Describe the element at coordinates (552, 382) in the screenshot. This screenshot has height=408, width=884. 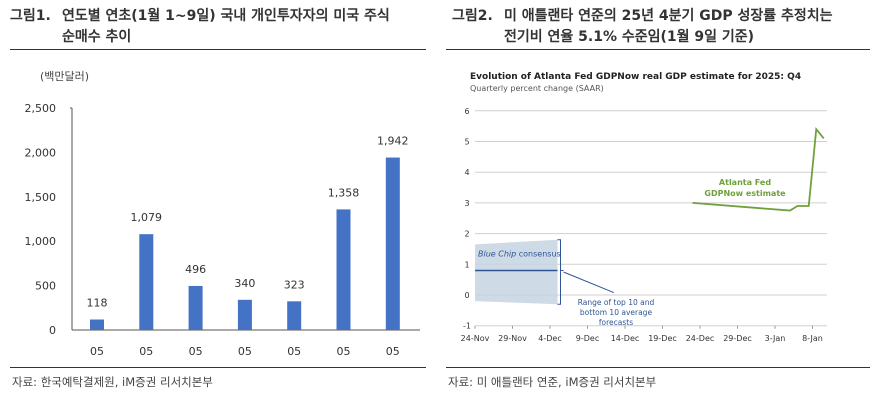
I see `fig2-source: 자료: 미 애틀랜타 연준, iM증권 리서치본부` at that location.